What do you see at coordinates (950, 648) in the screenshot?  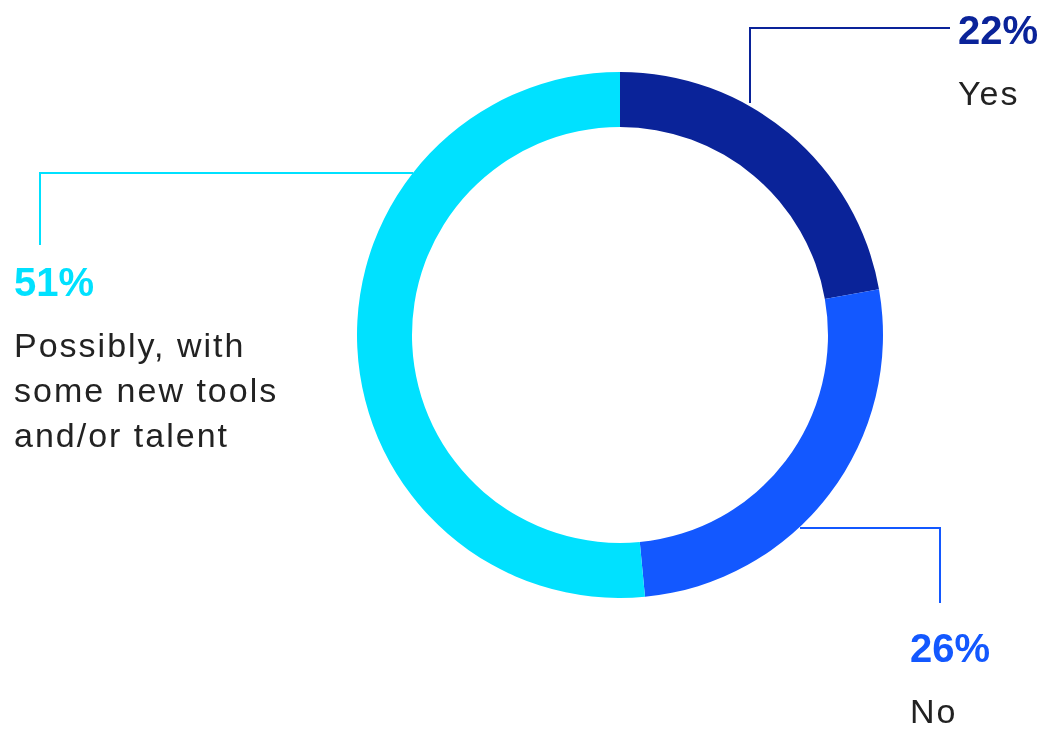 I see `data-label: 26%` at bounding box center [950, 648].